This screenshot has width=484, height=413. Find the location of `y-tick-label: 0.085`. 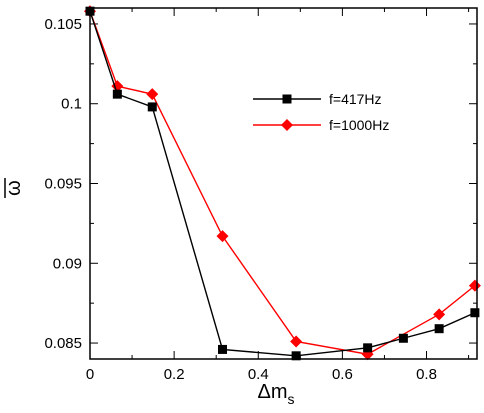

y-tick-label: 0.085 is located at coordinates (63, 343).